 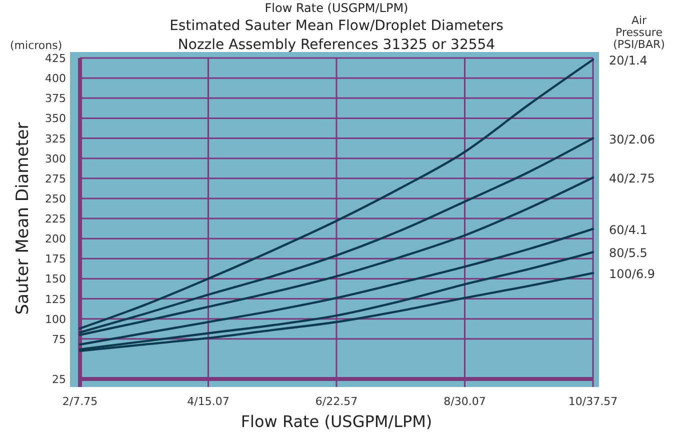 I want to click on y-axis-title: Sauter Mean Diameter, so click(x=23, y=218).